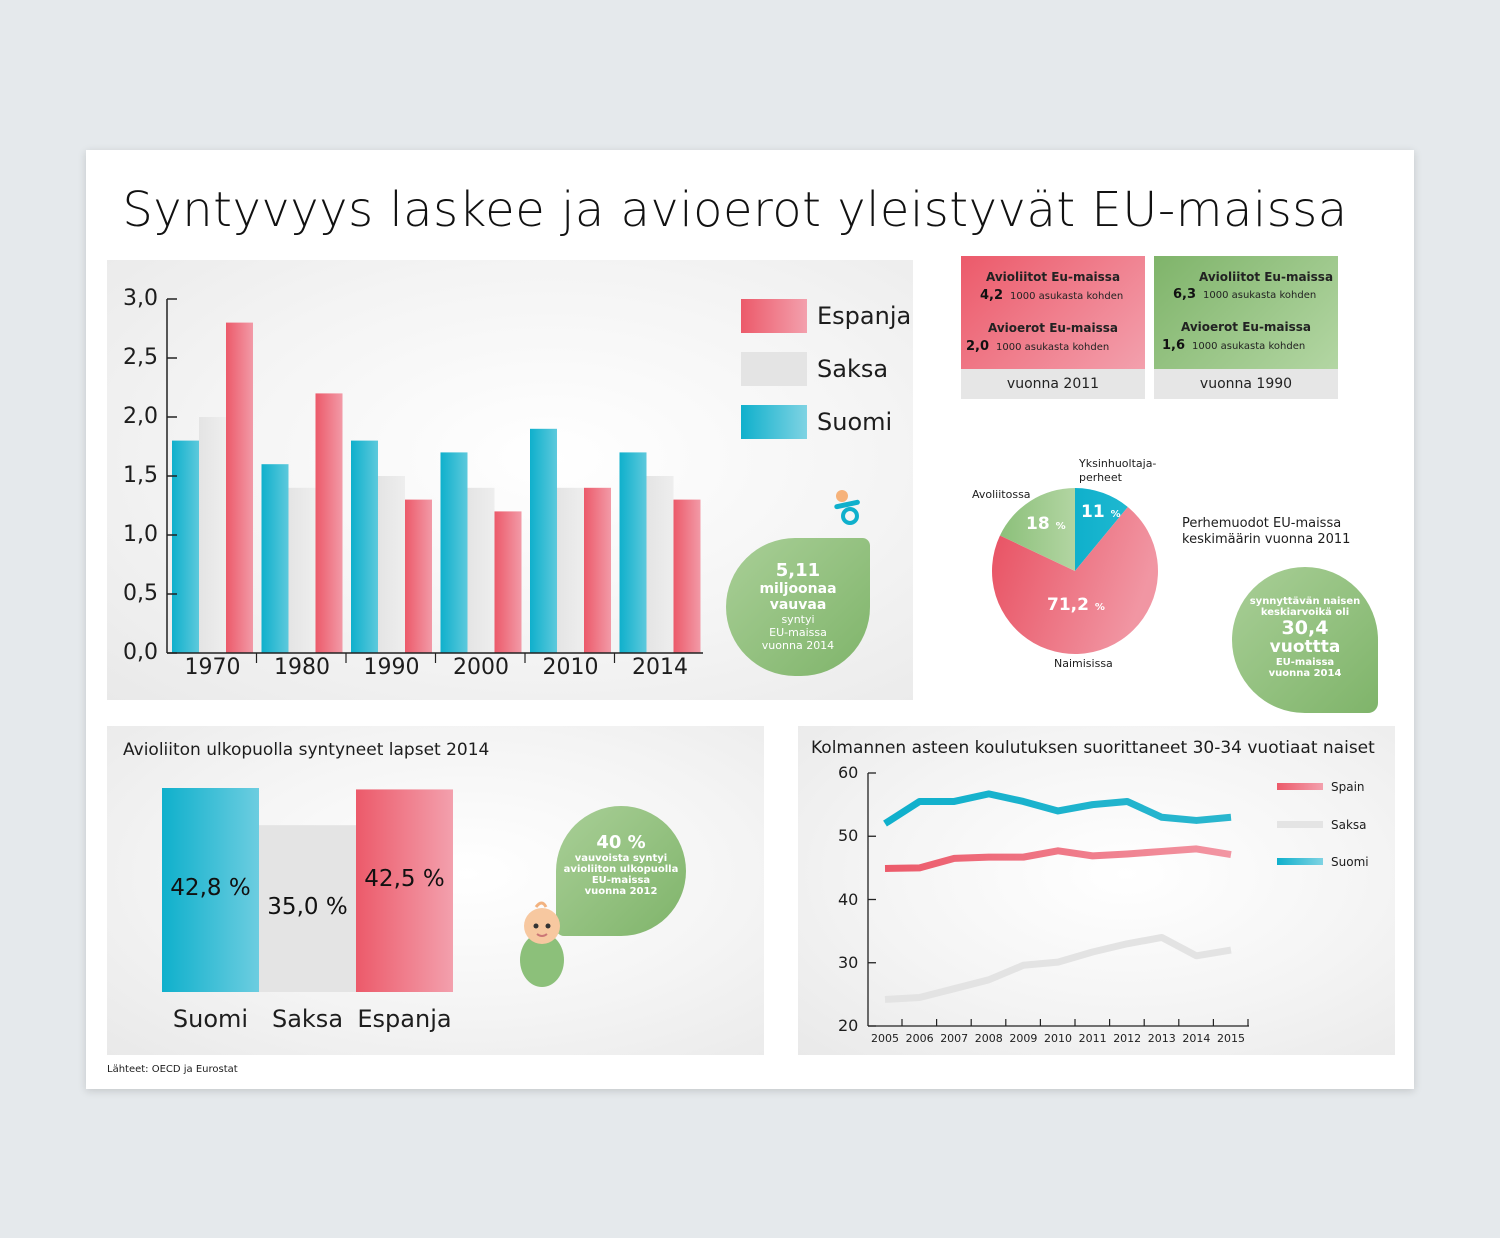  I want to click on outside-bubble-line4: vuonna 2012, so click(621, 891).